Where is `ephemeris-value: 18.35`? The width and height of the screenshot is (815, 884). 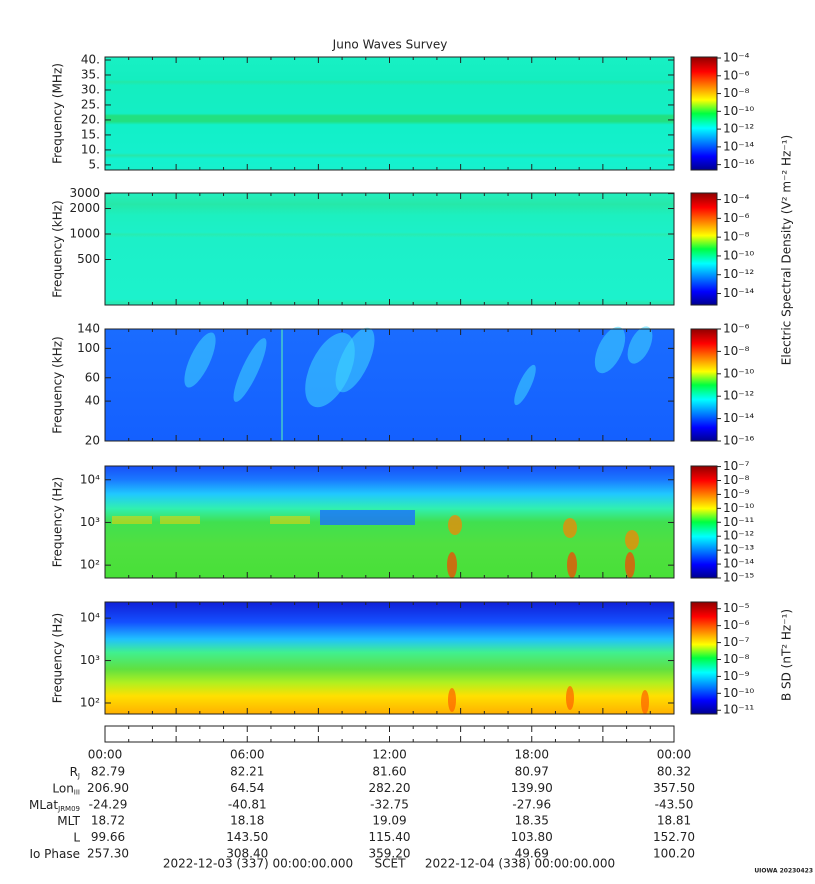 ephemeris-value: 18.35 is located at coordinates (532, 821).